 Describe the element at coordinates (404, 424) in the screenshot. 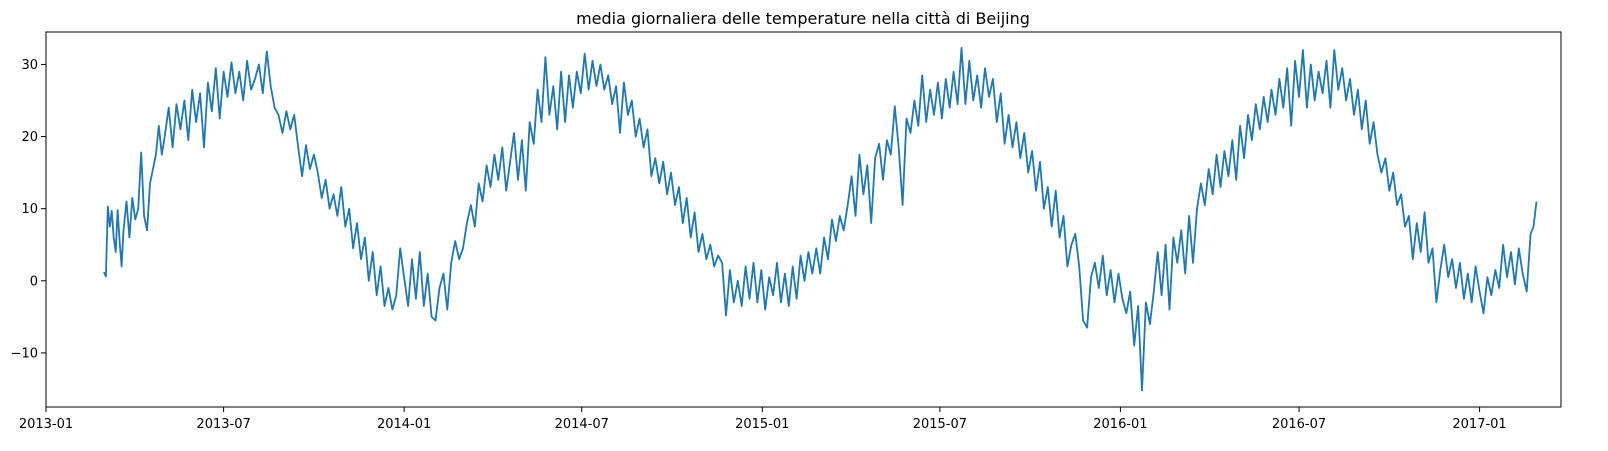

I see `x-tick-label: 2014-01` at that location.